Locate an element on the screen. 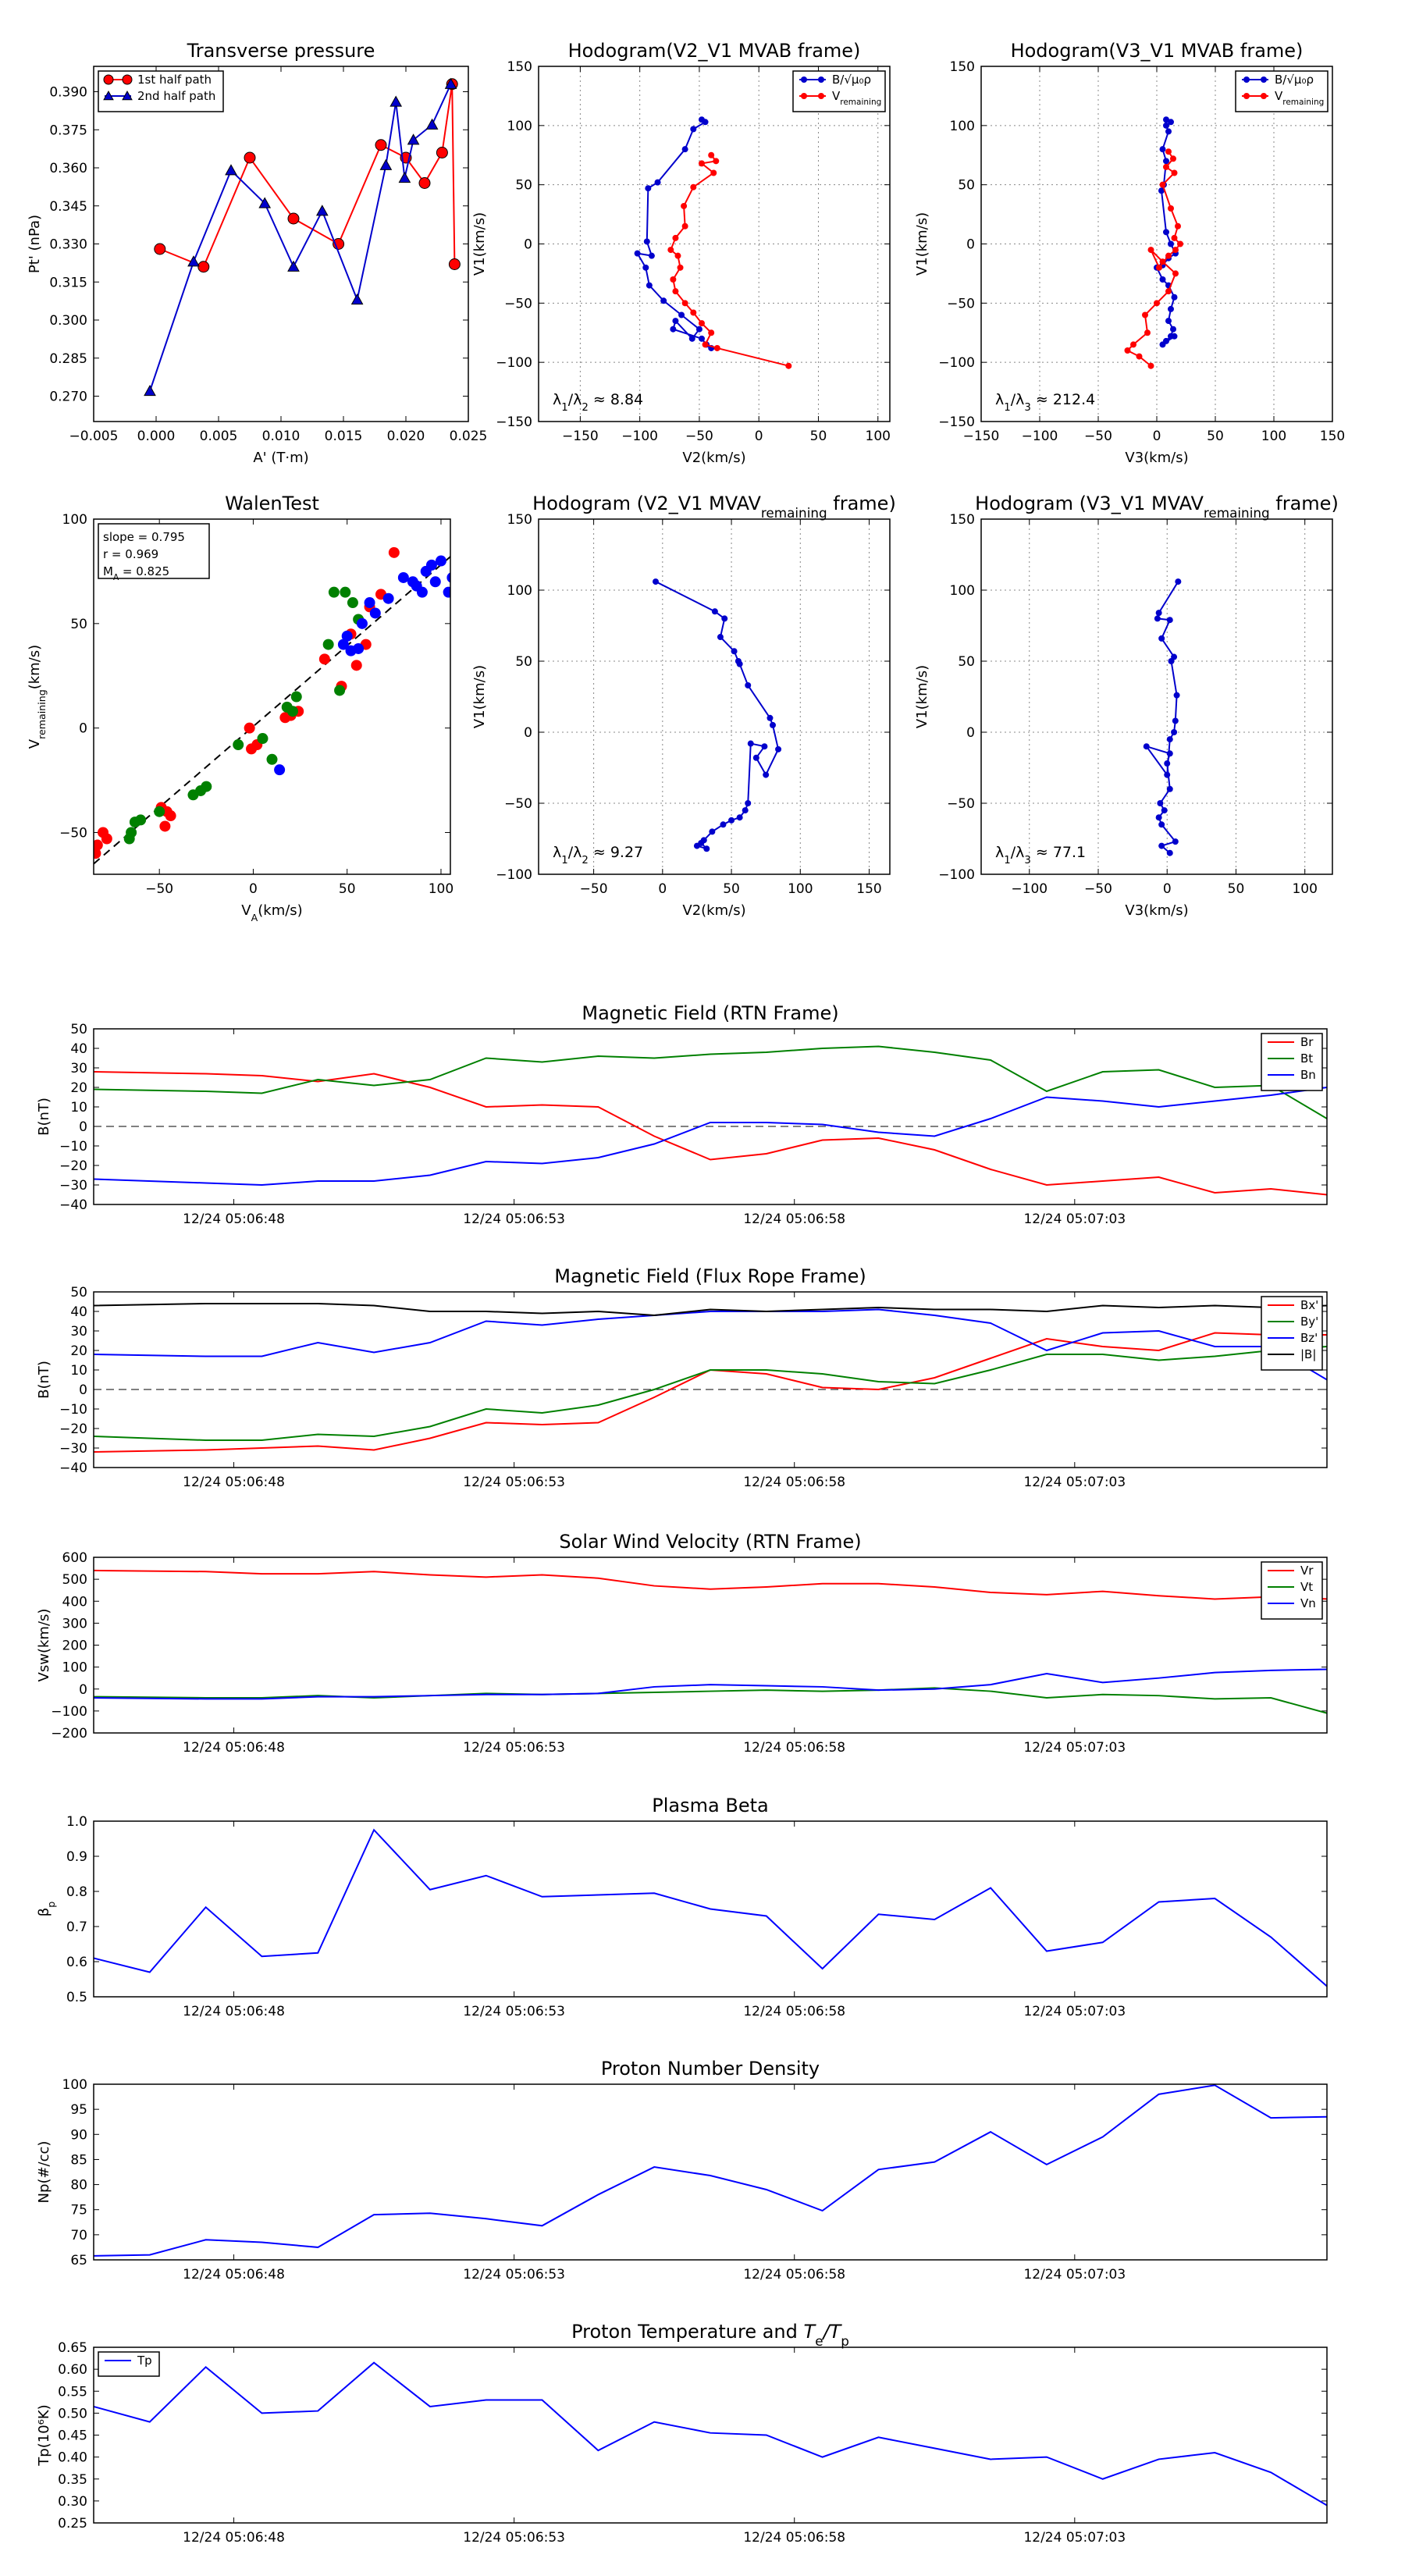 This screenshot has height=2576, width=1405. series-b-line is located at coordinates (674, 234).